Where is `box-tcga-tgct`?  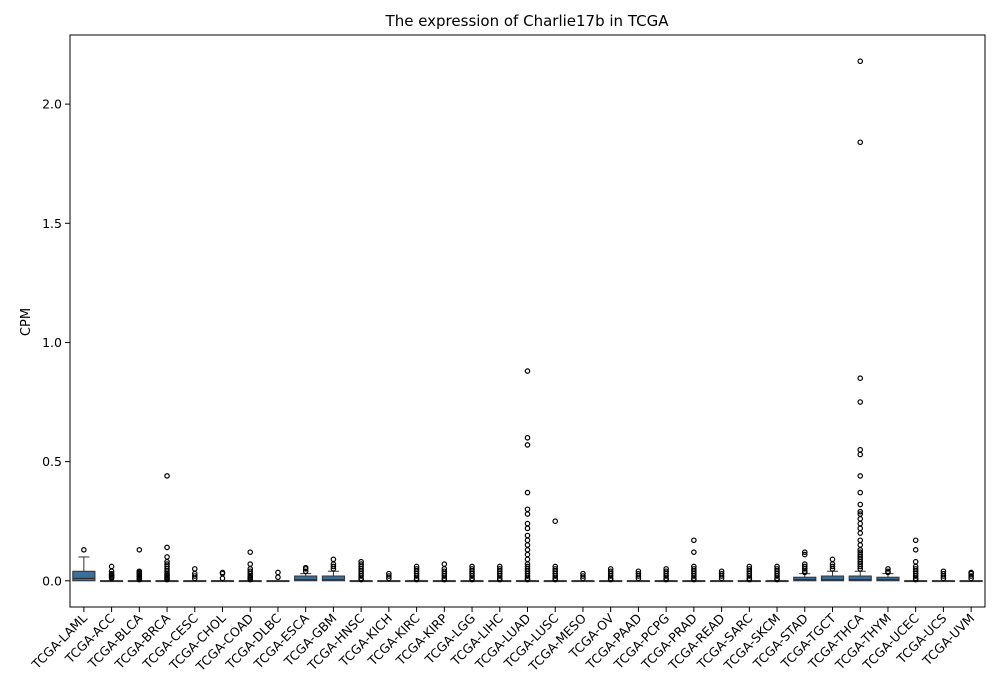
box-tcga-tgct is located at coordinates (832, 569).